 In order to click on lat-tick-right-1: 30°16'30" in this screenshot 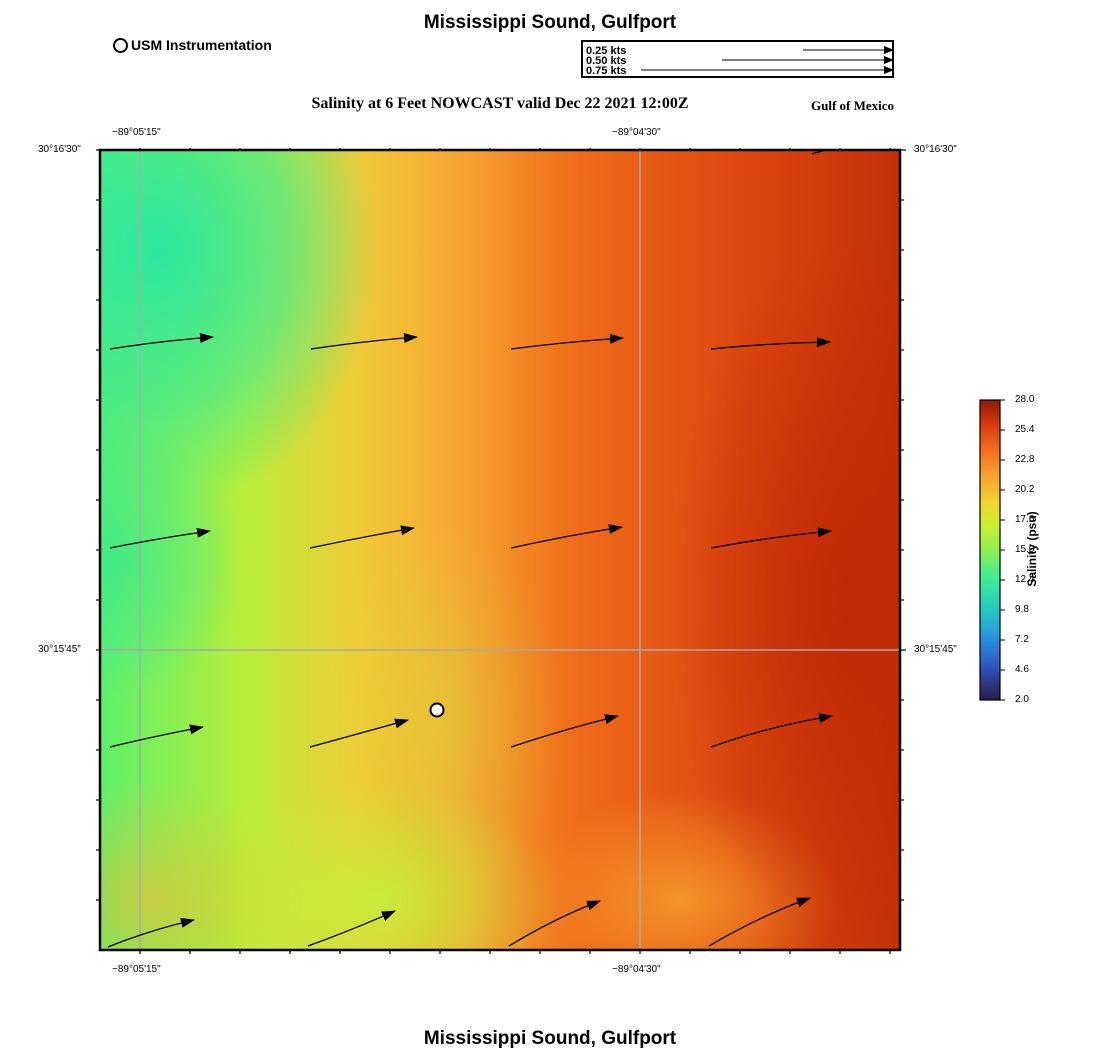, I will do `click(935, 149)`.